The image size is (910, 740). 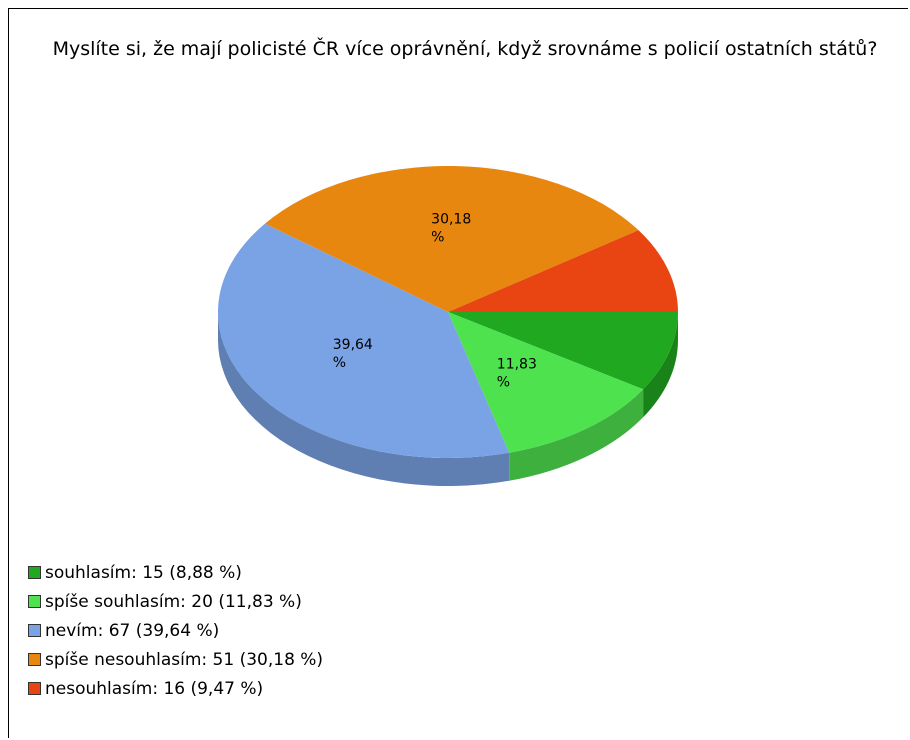 I want to click on legend-item: nesouhlasím: 16 (9,47 %), so click(x=175, y=688).